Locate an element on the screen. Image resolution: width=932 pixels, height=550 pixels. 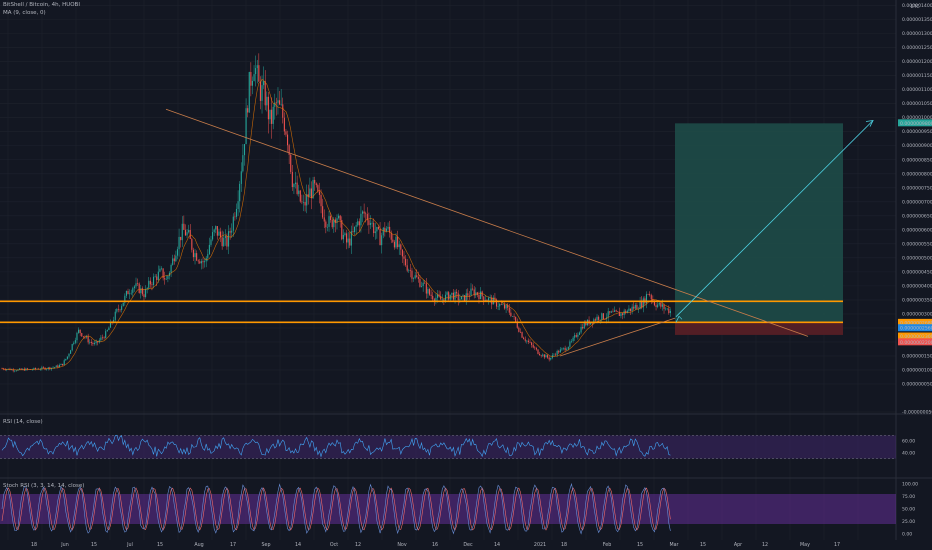
price-axis-tag is located at coordinates (915, 322).